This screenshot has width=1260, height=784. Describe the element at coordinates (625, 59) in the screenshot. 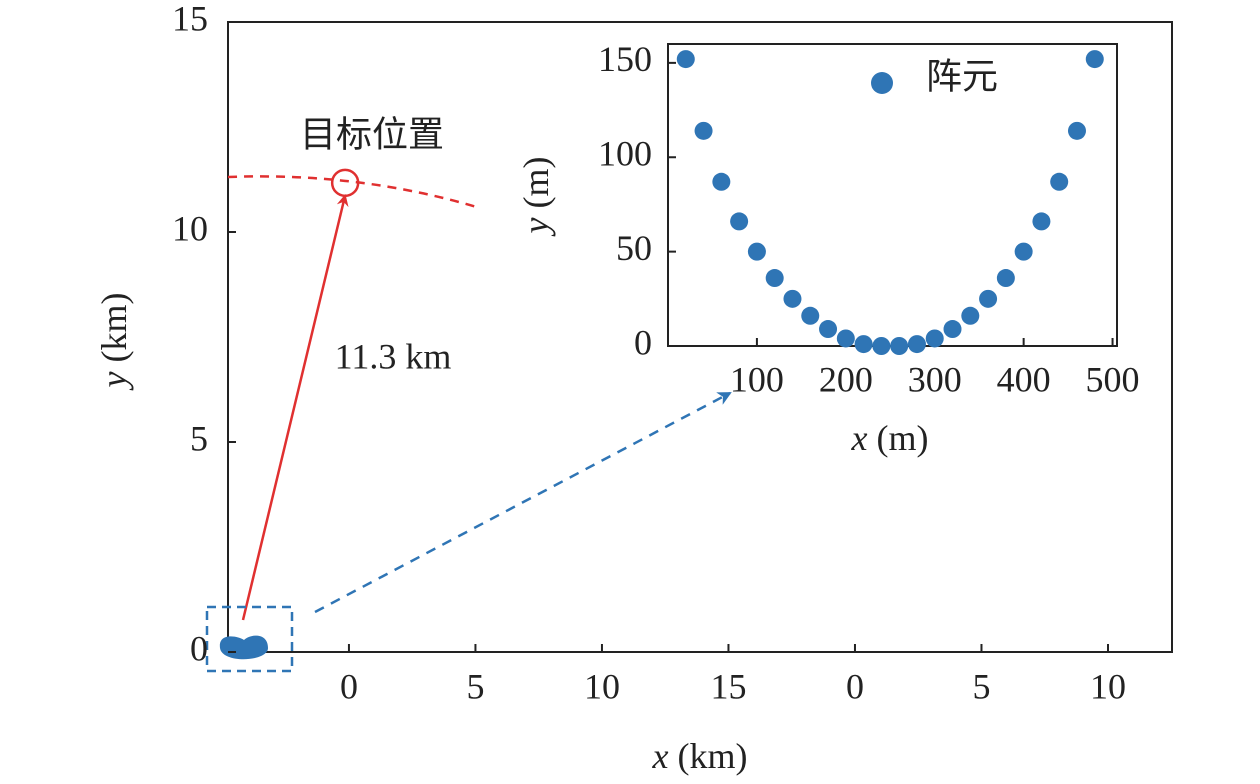

I see `y-tick-label: 150` at that location.